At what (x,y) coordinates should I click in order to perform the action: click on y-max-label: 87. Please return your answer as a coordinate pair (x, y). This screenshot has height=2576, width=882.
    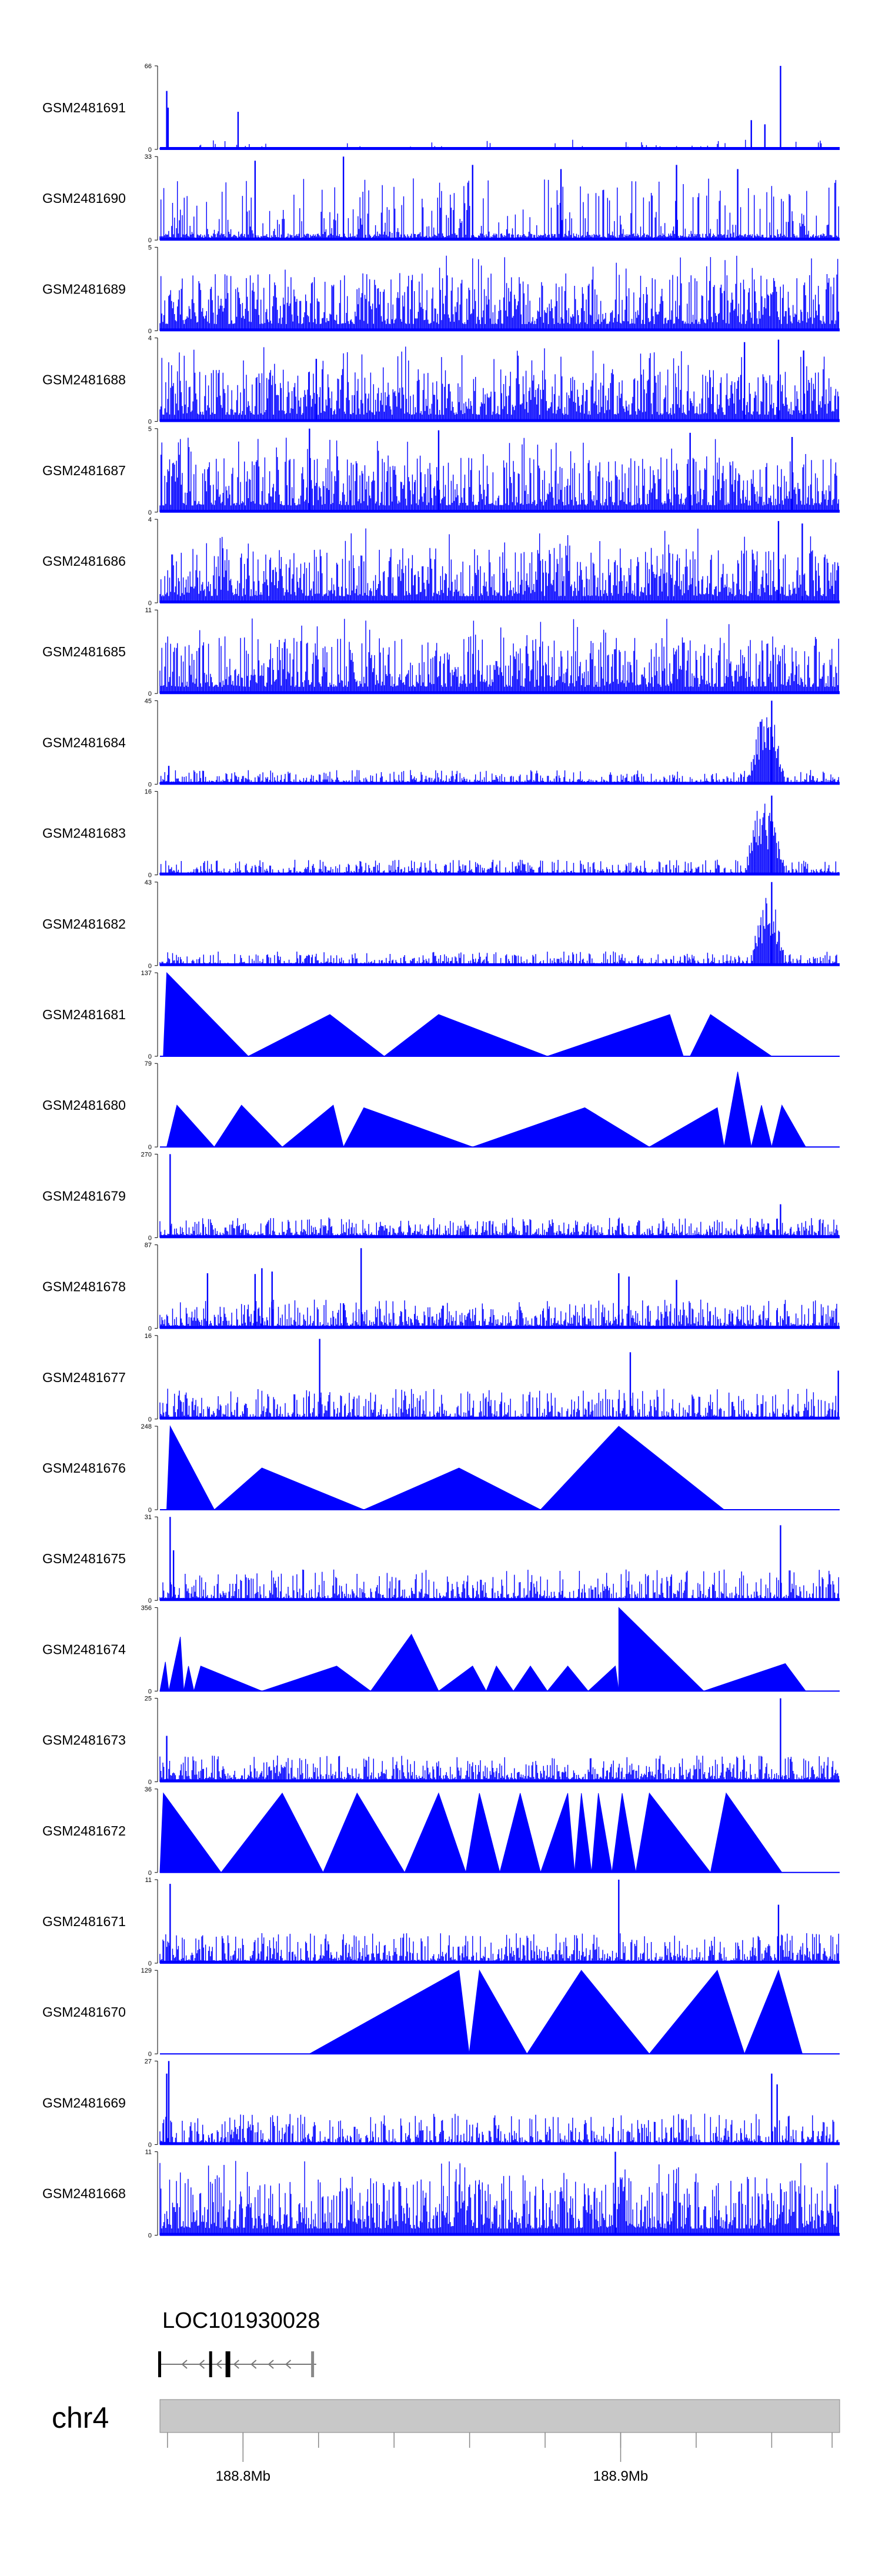
    Looking at the image, I should click on (148, 1245).